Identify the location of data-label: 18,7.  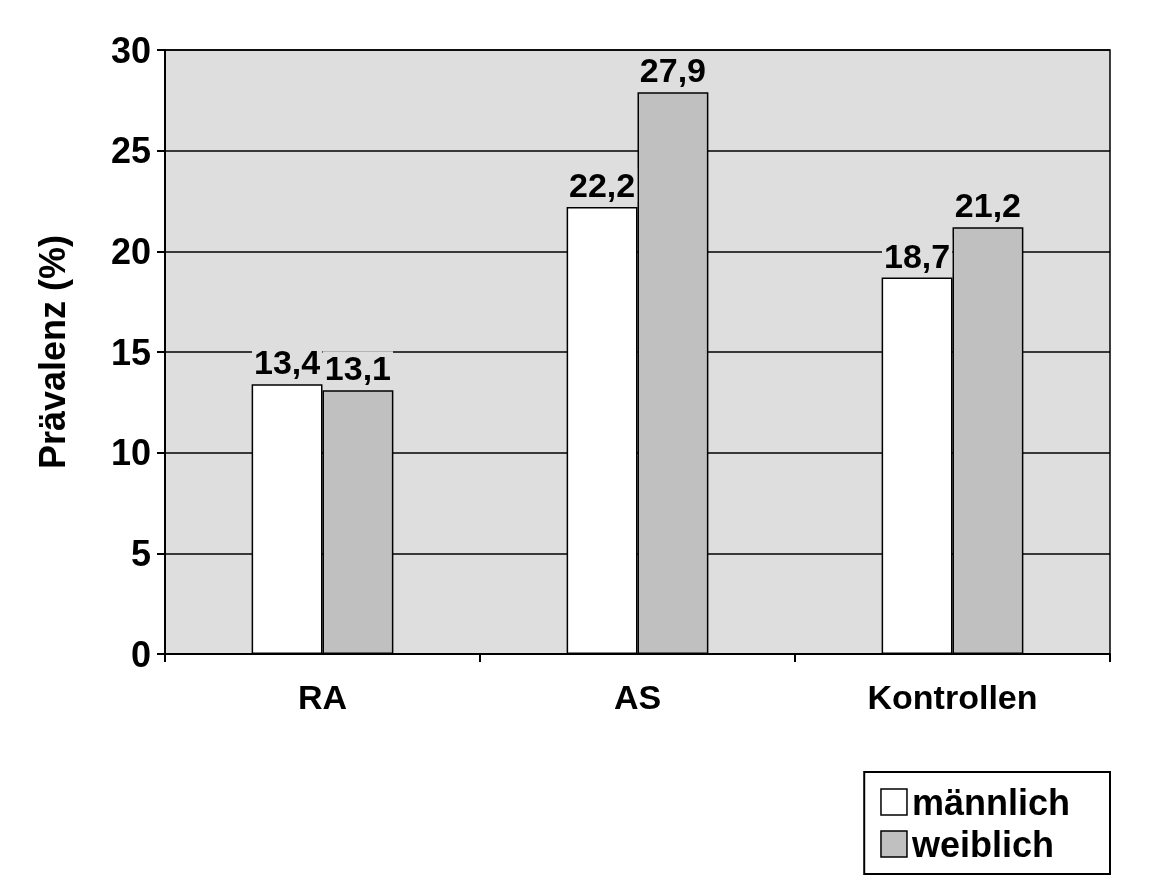
(917, 255).